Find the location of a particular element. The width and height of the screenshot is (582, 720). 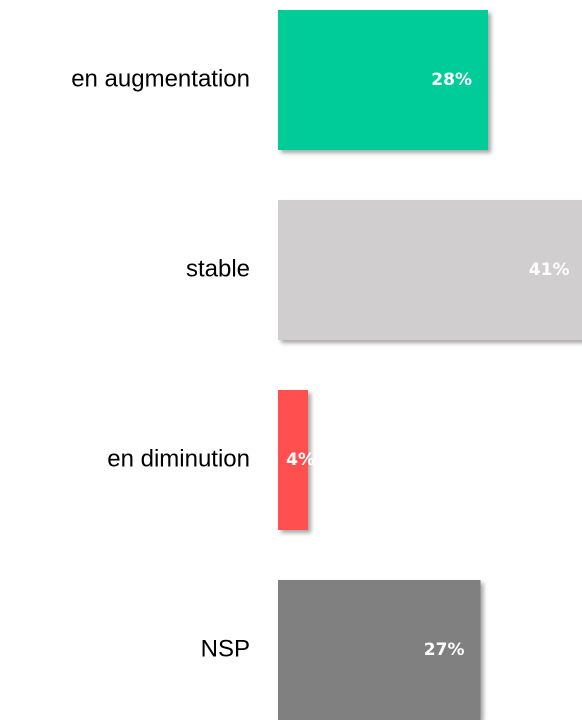

category-label: en augmentation is located at coordinates (160, 78).